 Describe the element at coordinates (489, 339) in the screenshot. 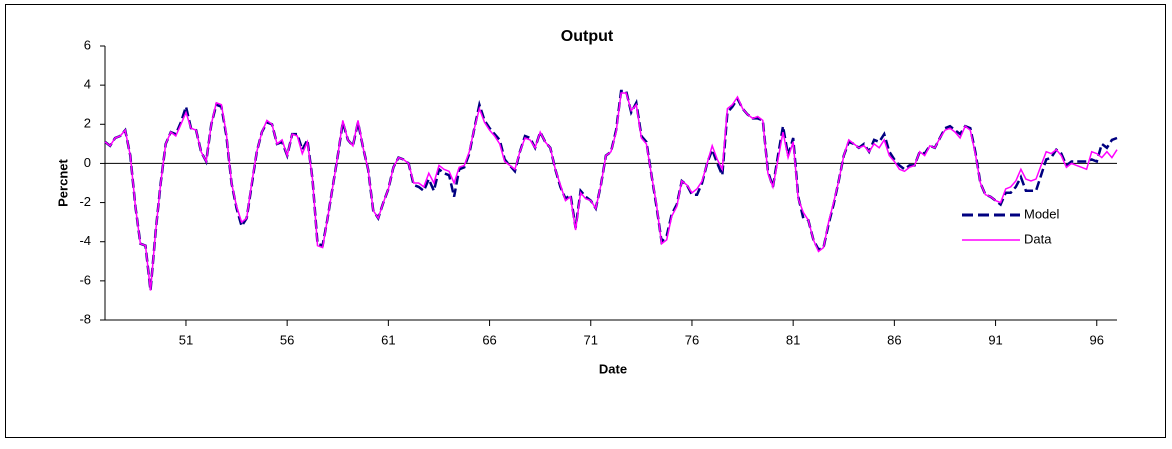

I see `x-tick-label: 66` at that location.